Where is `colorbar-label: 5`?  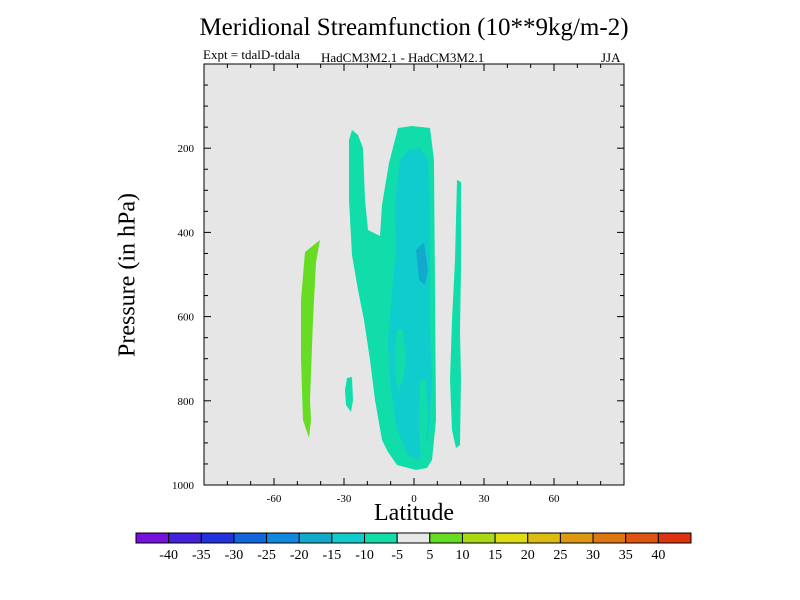
colorbar-label: 5 is located at coordinates (429, 555).